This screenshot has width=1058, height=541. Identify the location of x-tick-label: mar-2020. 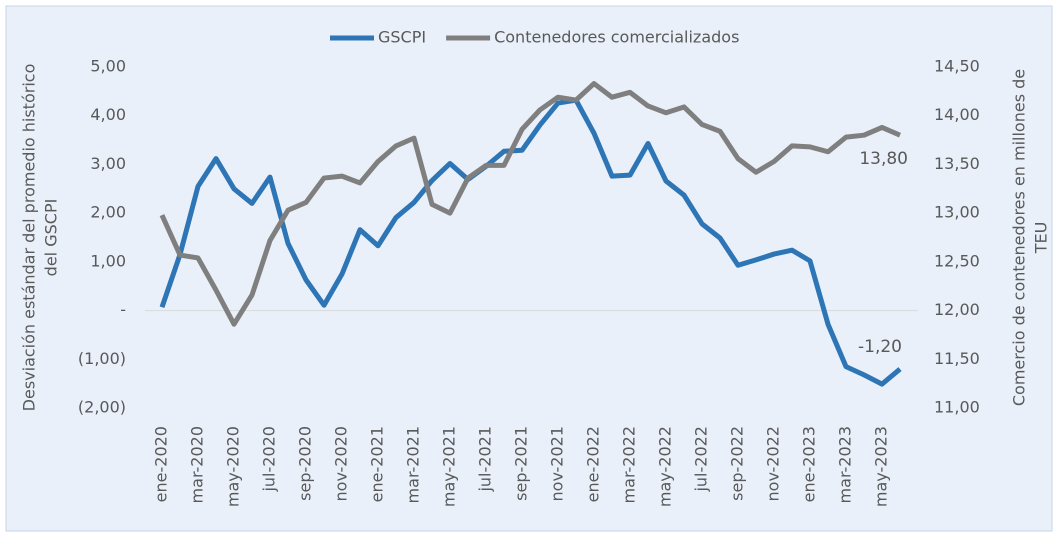
(197, 464).